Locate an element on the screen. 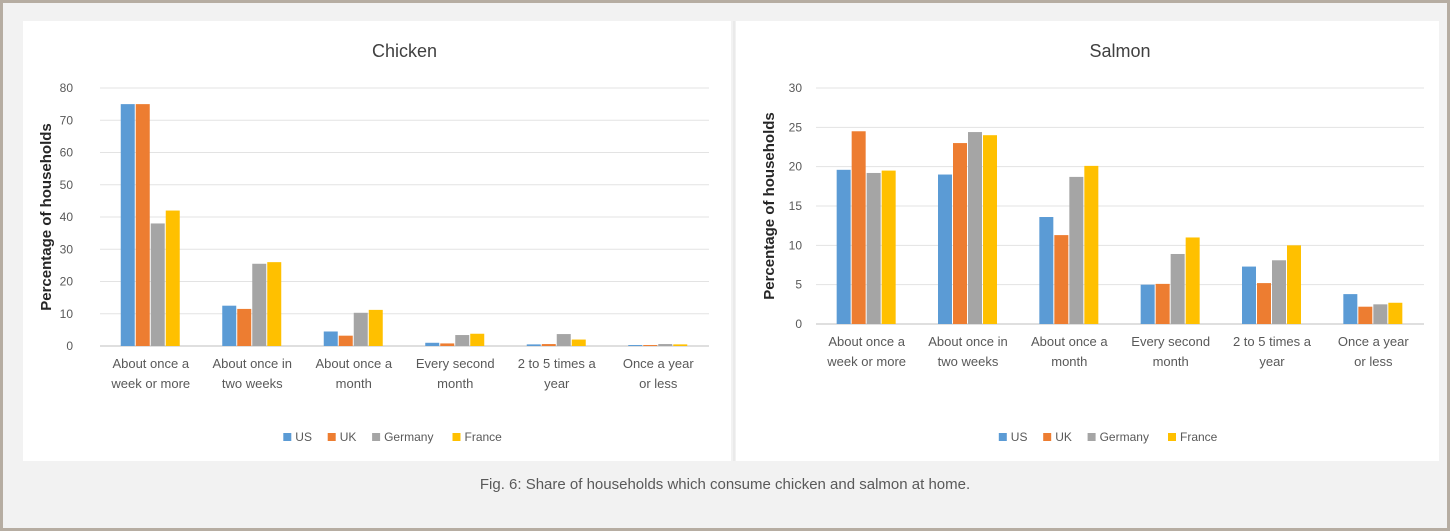  y-tick-label: 60 is located at coordinates (67, 153).